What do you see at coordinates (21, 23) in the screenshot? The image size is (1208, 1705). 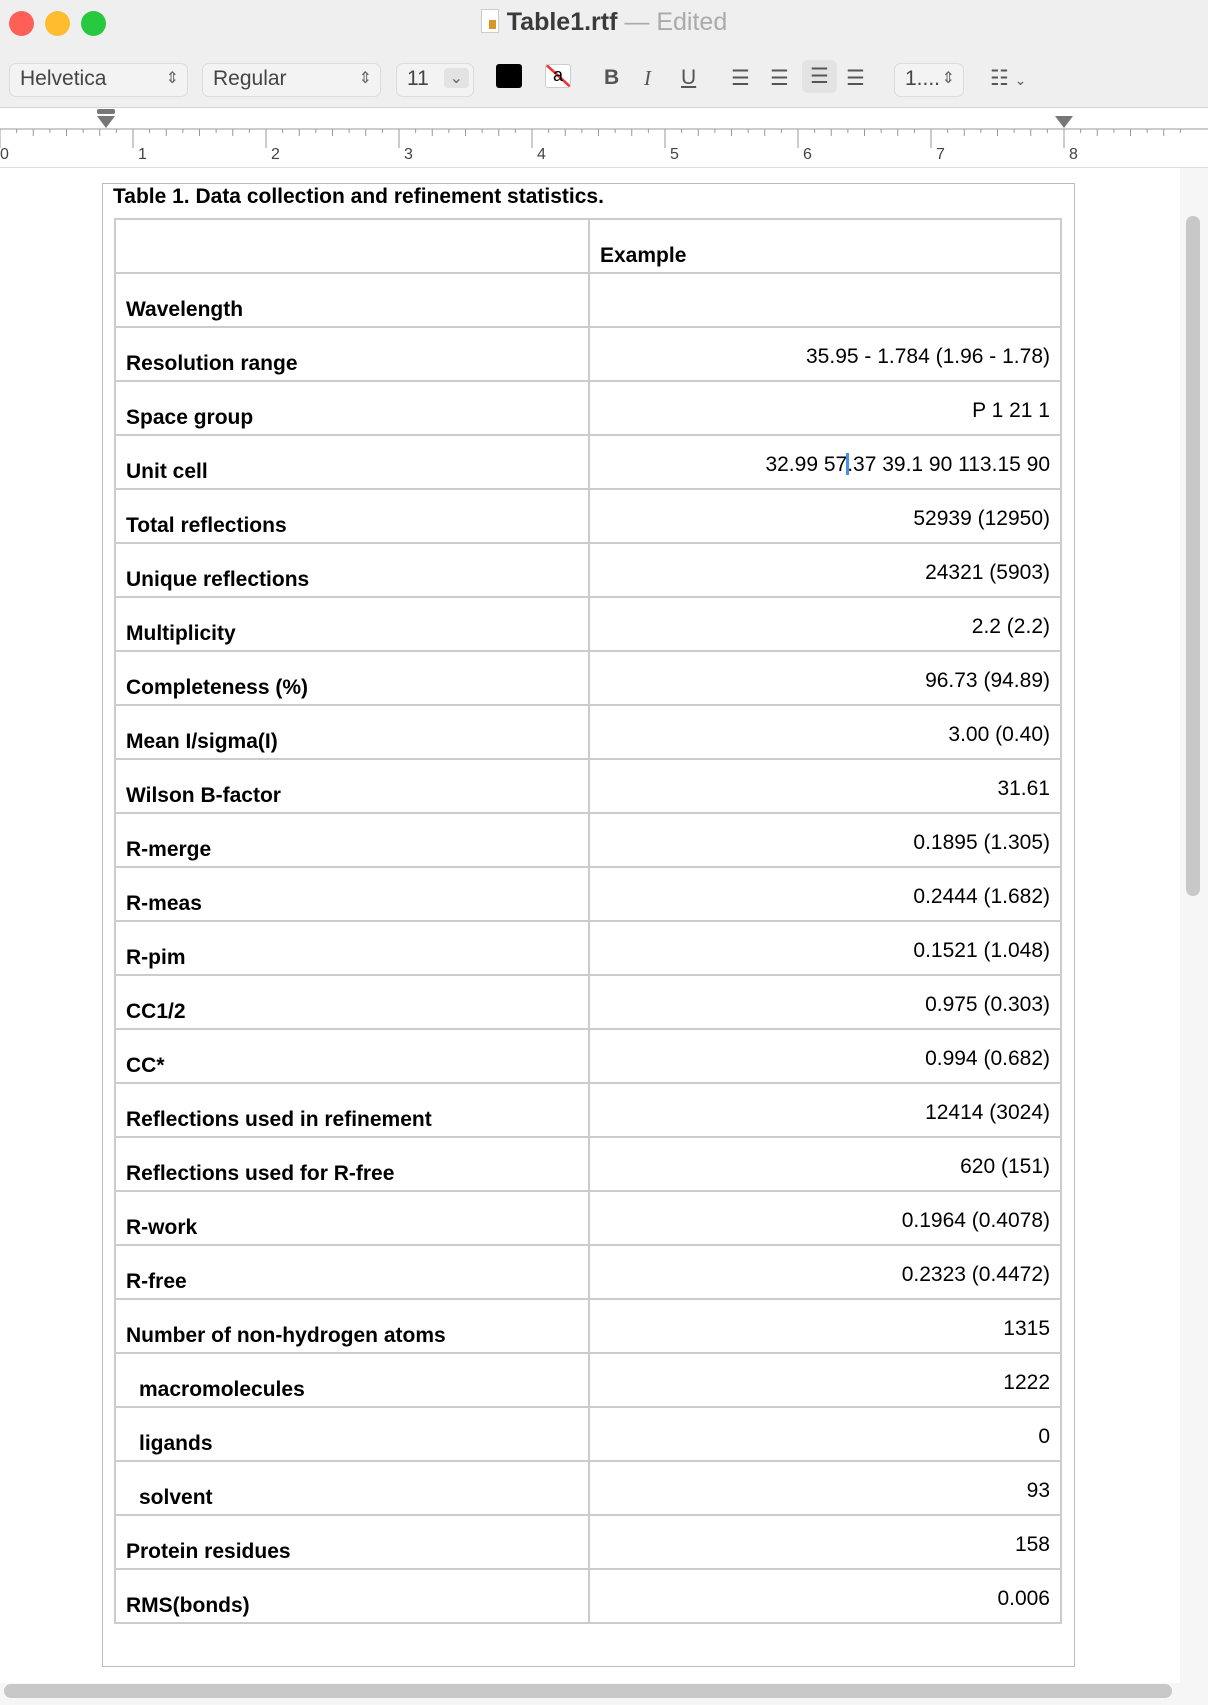 I see `close-button` at bounding box center [21, 23].